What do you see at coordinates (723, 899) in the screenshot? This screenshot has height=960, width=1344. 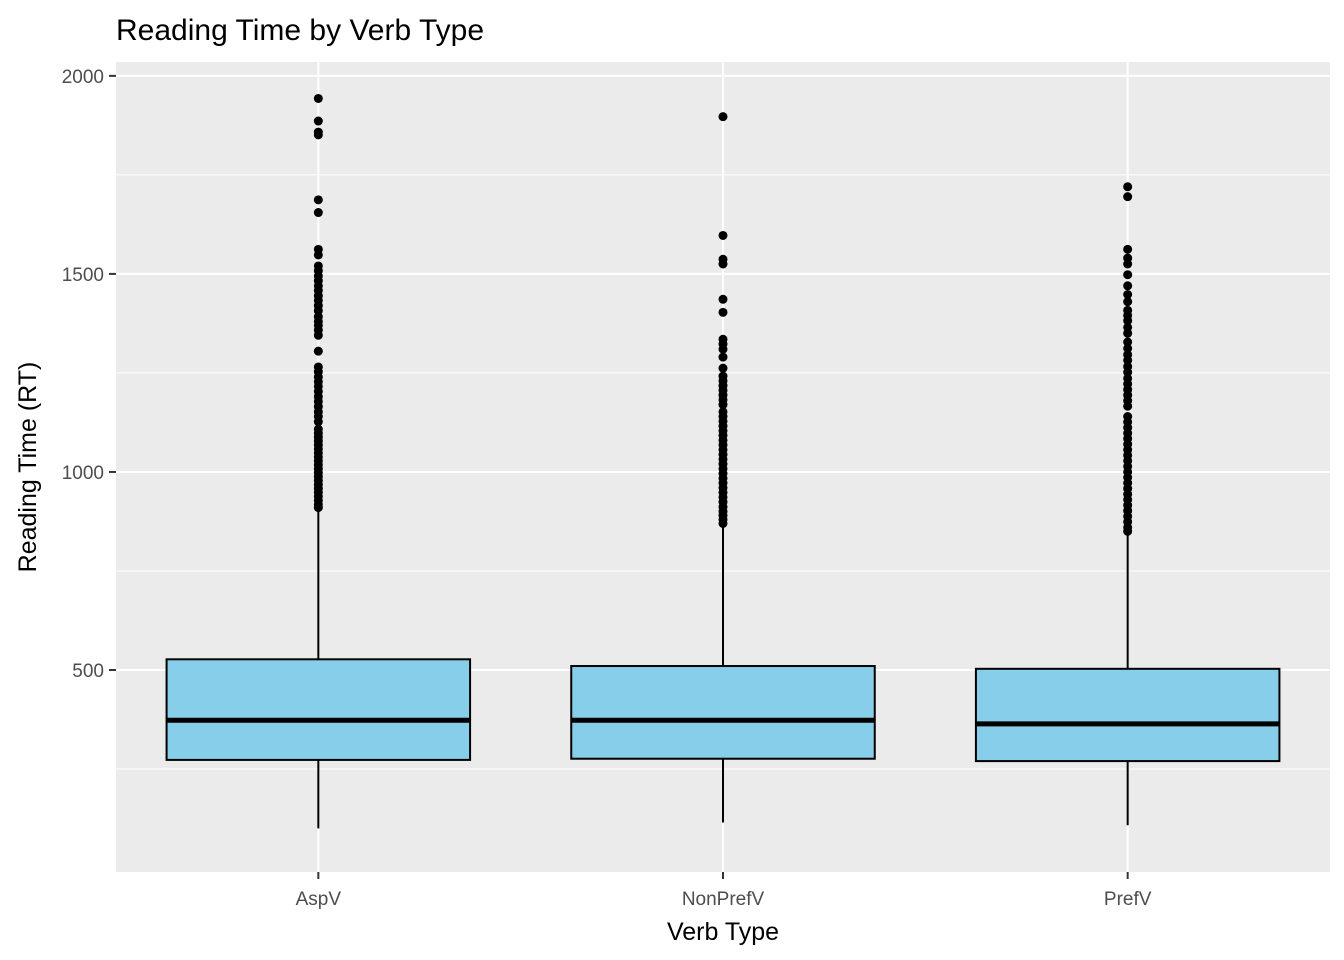 I see `x-tick-label: NonPrefV` at bounding box center [723, 899].